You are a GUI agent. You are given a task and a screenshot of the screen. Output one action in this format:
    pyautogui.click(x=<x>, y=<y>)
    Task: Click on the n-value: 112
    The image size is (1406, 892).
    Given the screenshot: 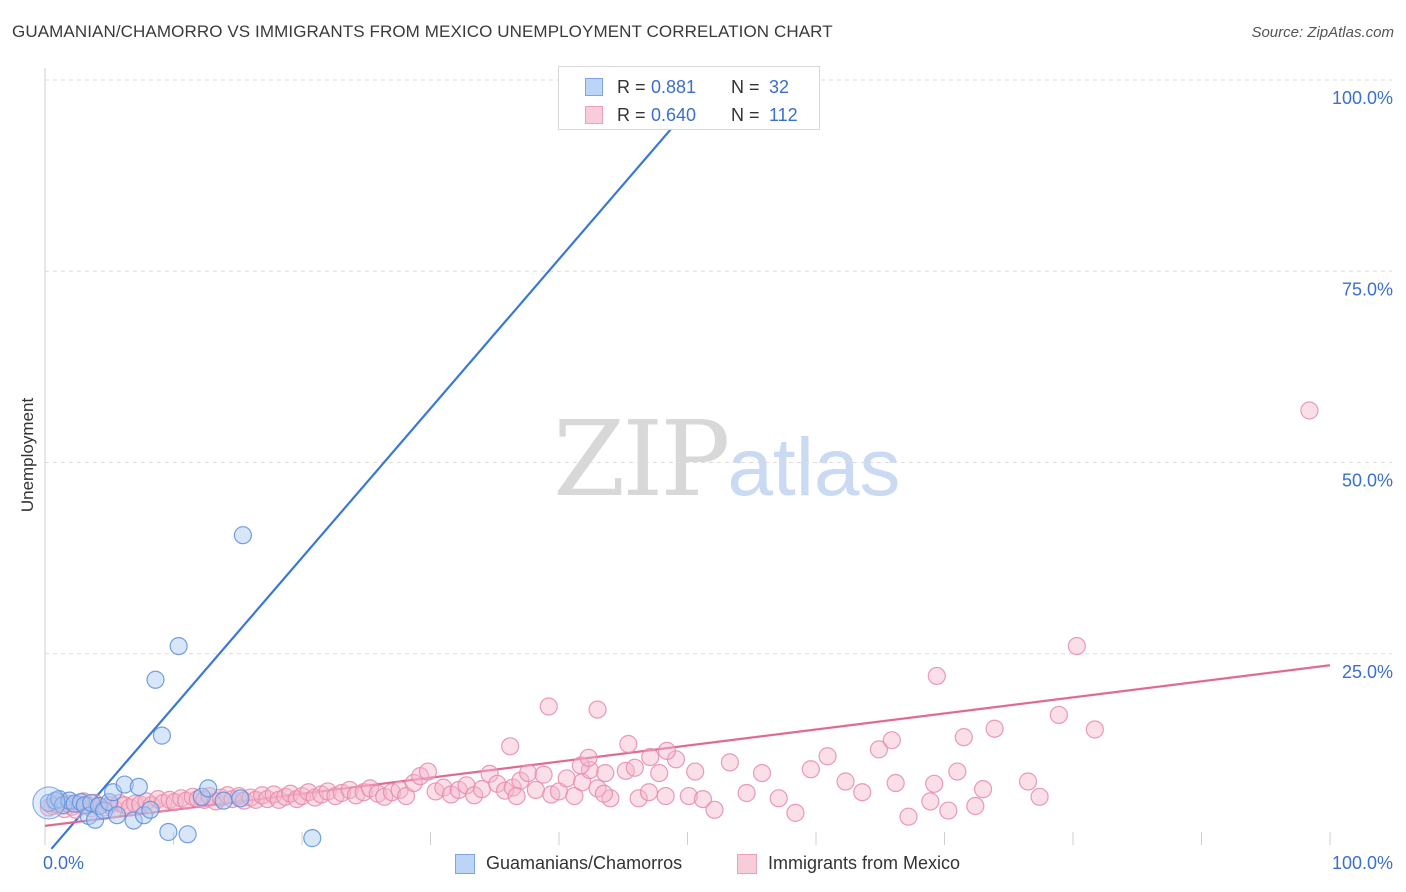 What is the action you would take?
    pyautogui.click(x=783, y=115)
    